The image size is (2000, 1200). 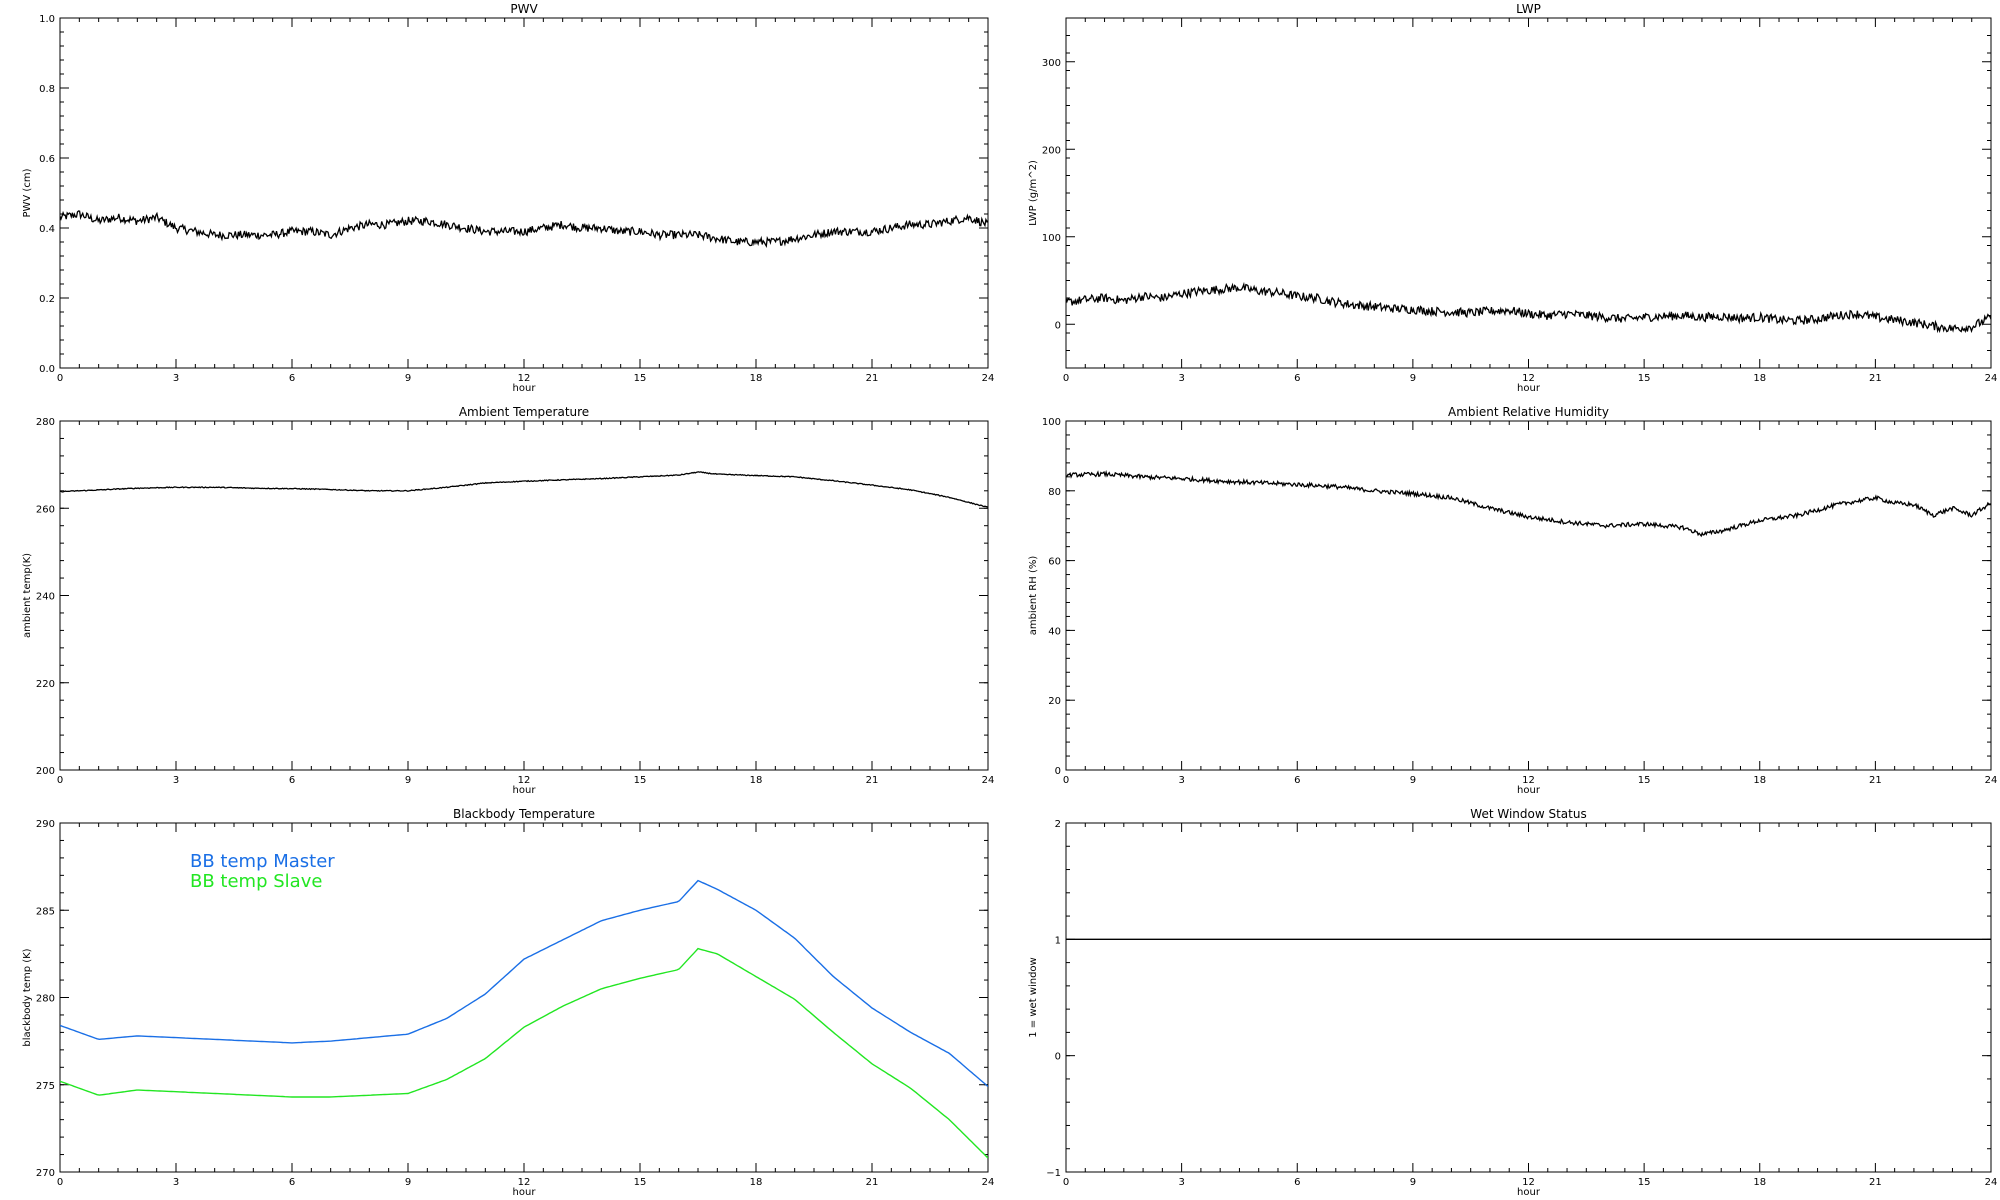 I want to click on bb_temp-ytick-label: 270, so click(x=45, y=1173).